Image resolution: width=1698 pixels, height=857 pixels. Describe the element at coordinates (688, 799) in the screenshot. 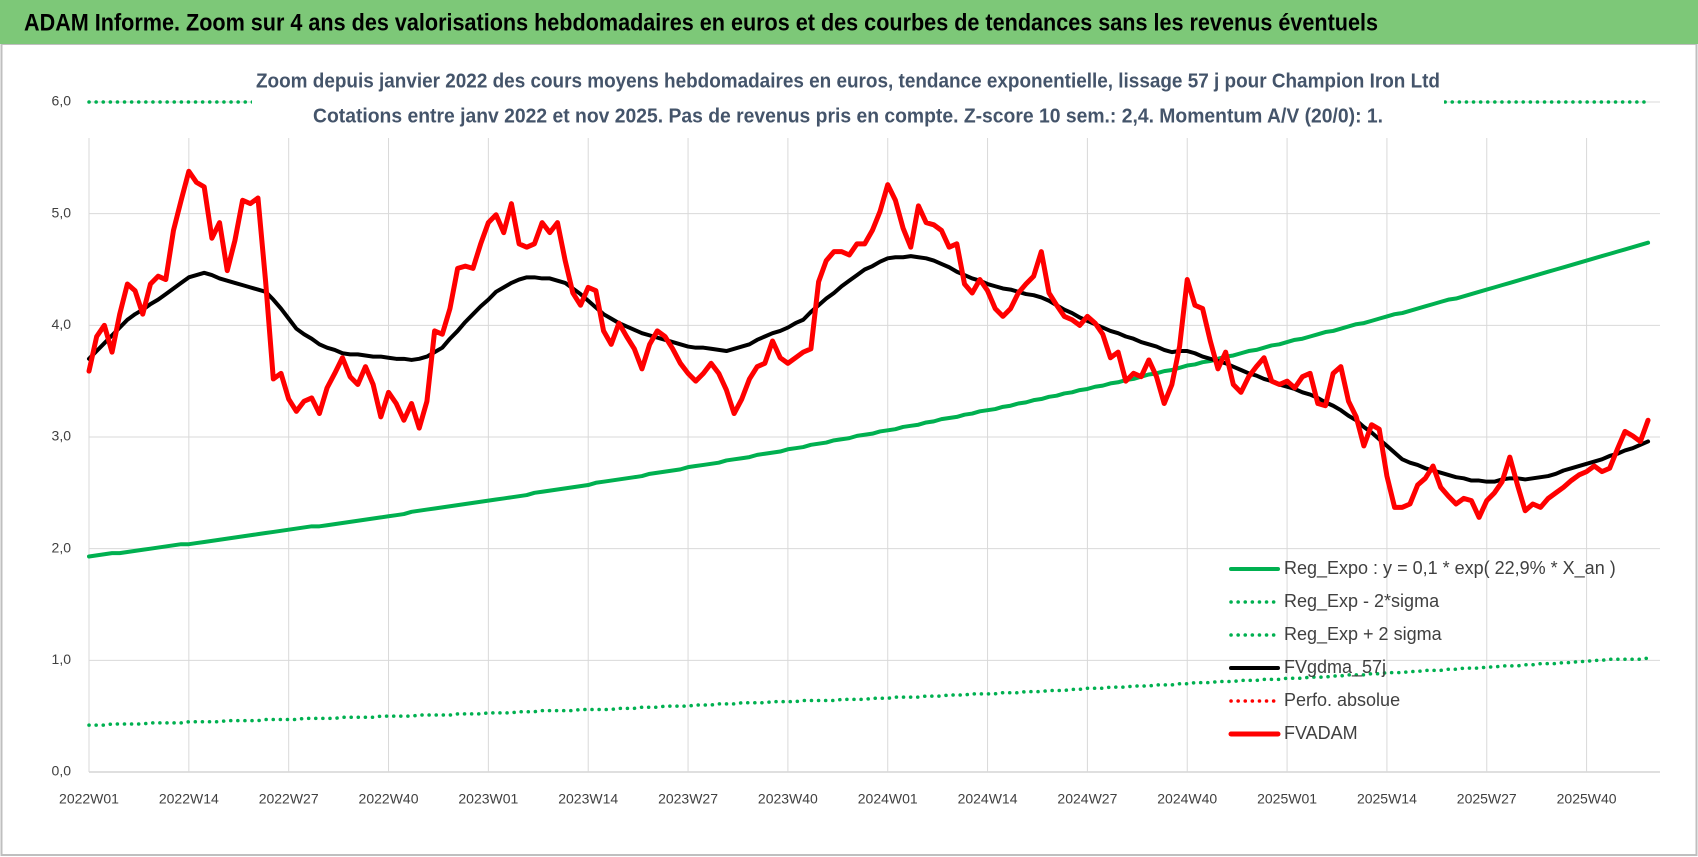

I see `x-tick-label: 2023W27` at that location.